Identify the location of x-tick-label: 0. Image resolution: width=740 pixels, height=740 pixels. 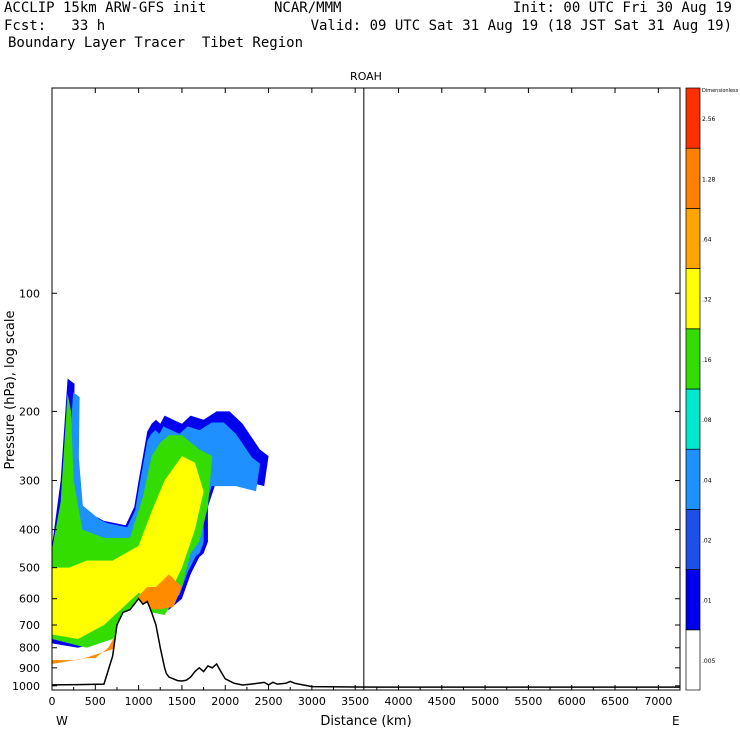
(52, 701).